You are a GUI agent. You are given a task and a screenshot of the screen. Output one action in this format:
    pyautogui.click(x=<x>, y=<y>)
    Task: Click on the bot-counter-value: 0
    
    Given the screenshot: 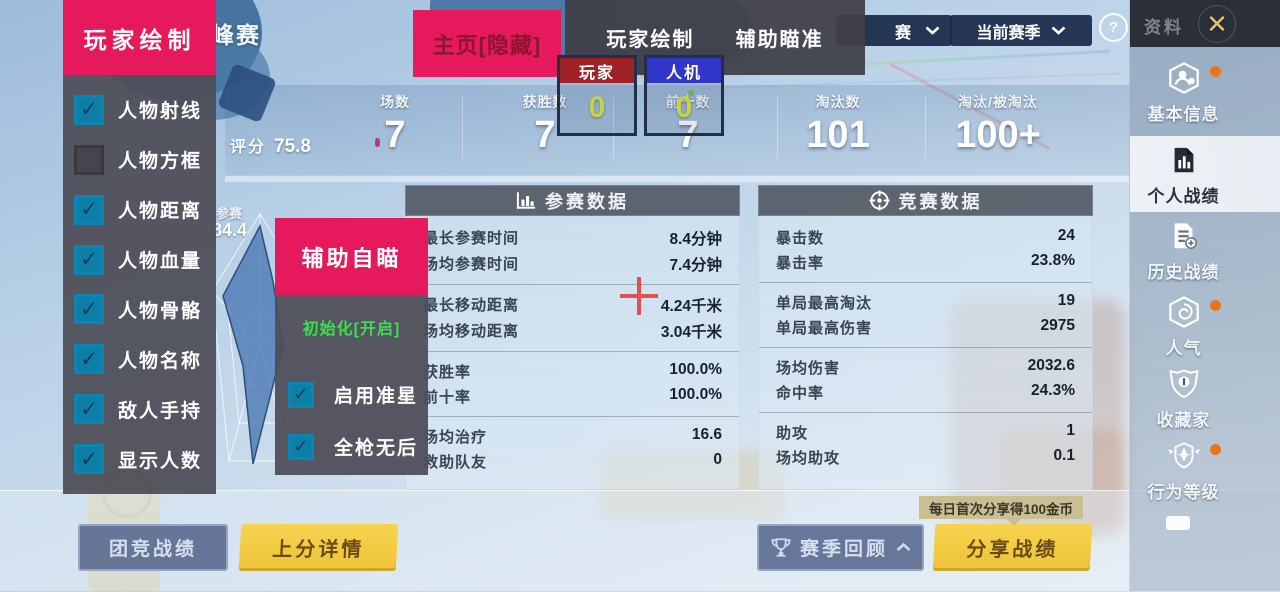 What is the action you would take?
    pyautogui.click(x=684, y=107)
    